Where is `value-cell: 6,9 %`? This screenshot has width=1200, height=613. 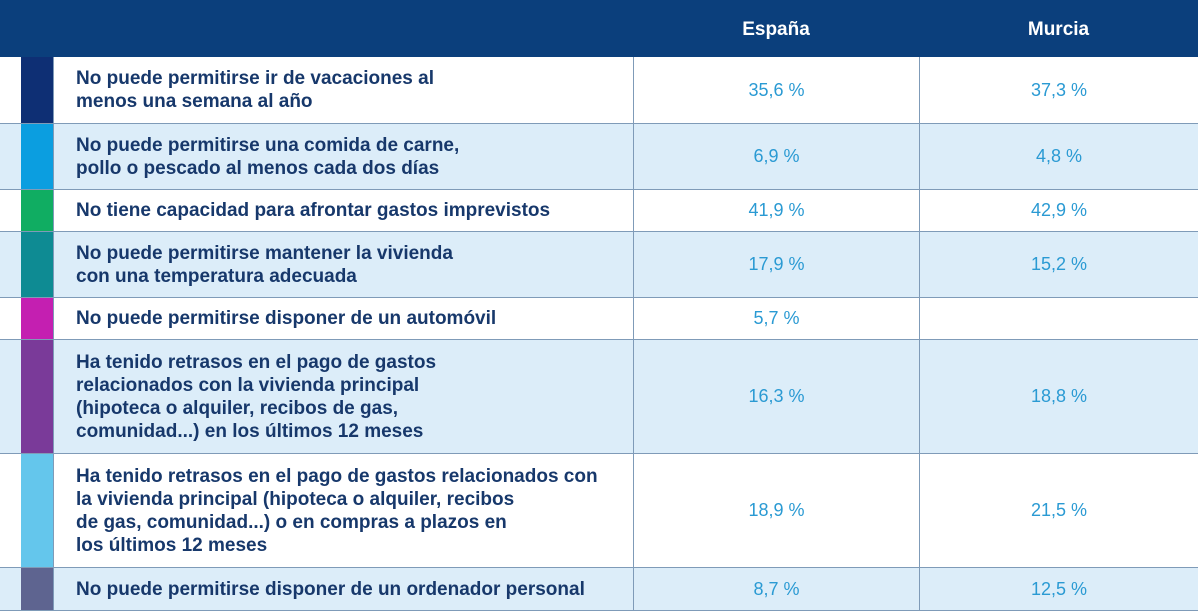
value-cell: 6,9 % is located at coordinates (776, 156).